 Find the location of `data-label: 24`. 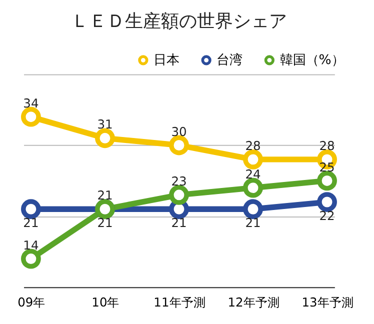

data-label: 24 is located at coordinates (253, 174).